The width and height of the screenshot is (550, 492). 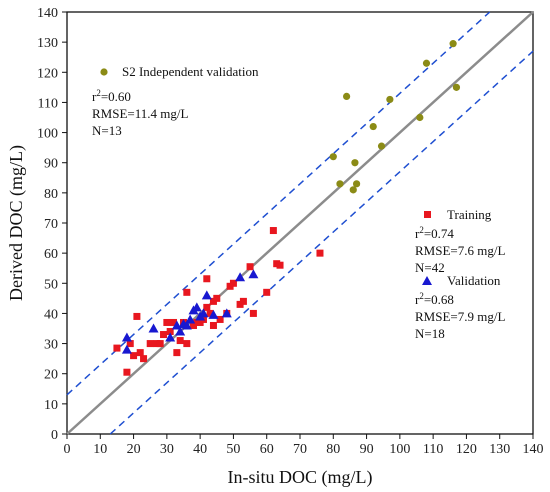 What do you see at coordinates (54, 435) in the screenshot?
I see `y-tick-label: 0` at bounding box center [54, 435].